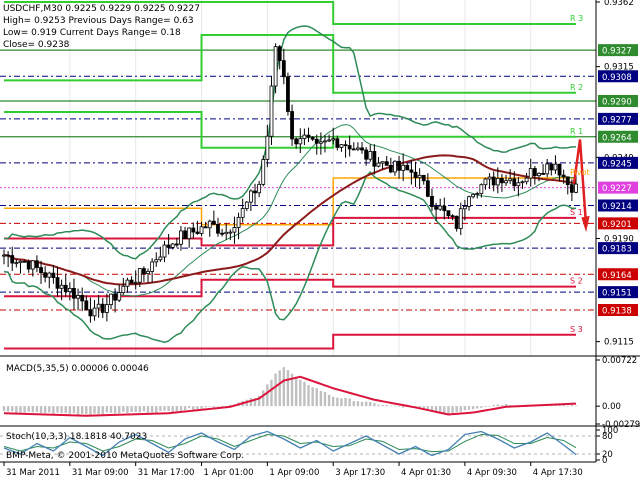 The image size is (640, 480). What do you see at coordinates (607, 455) in the screenshot?
I see `stoch-tick-label: 20` at bounding box center [607, 455].